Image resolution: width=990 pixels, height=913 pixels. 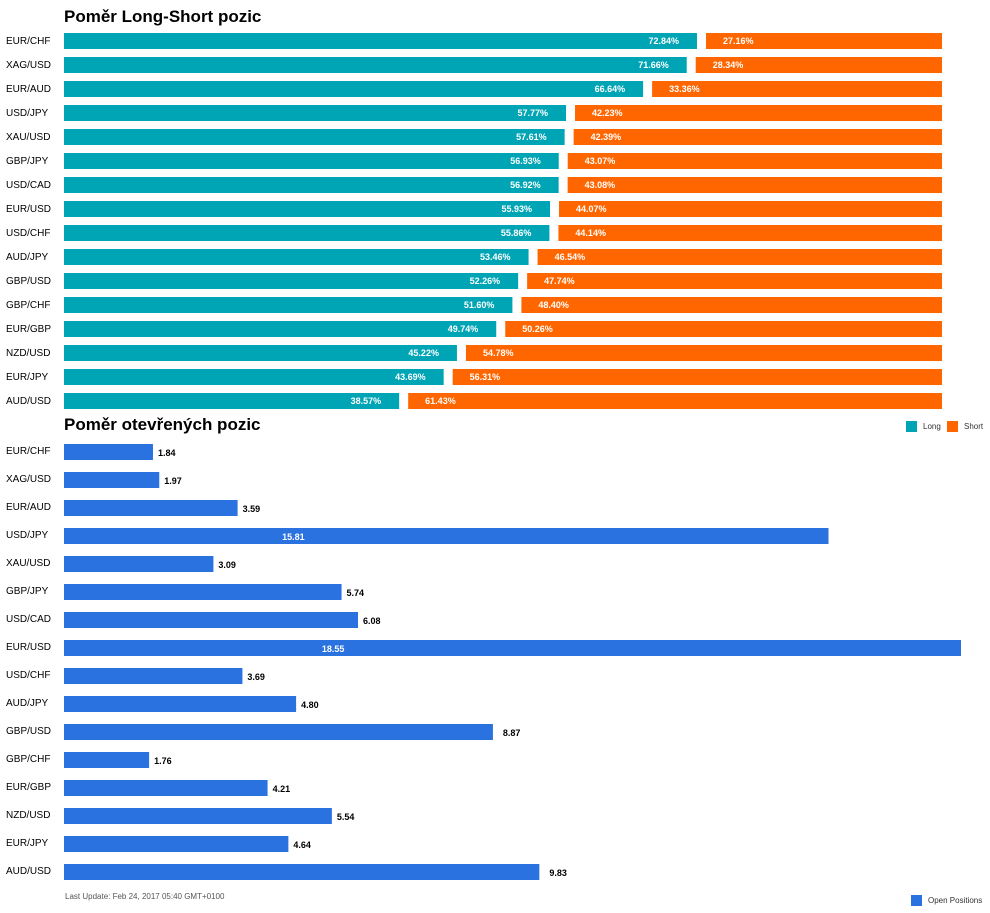 I want to click on open-position-value-label: 15.81, so click(x=293, y=537).